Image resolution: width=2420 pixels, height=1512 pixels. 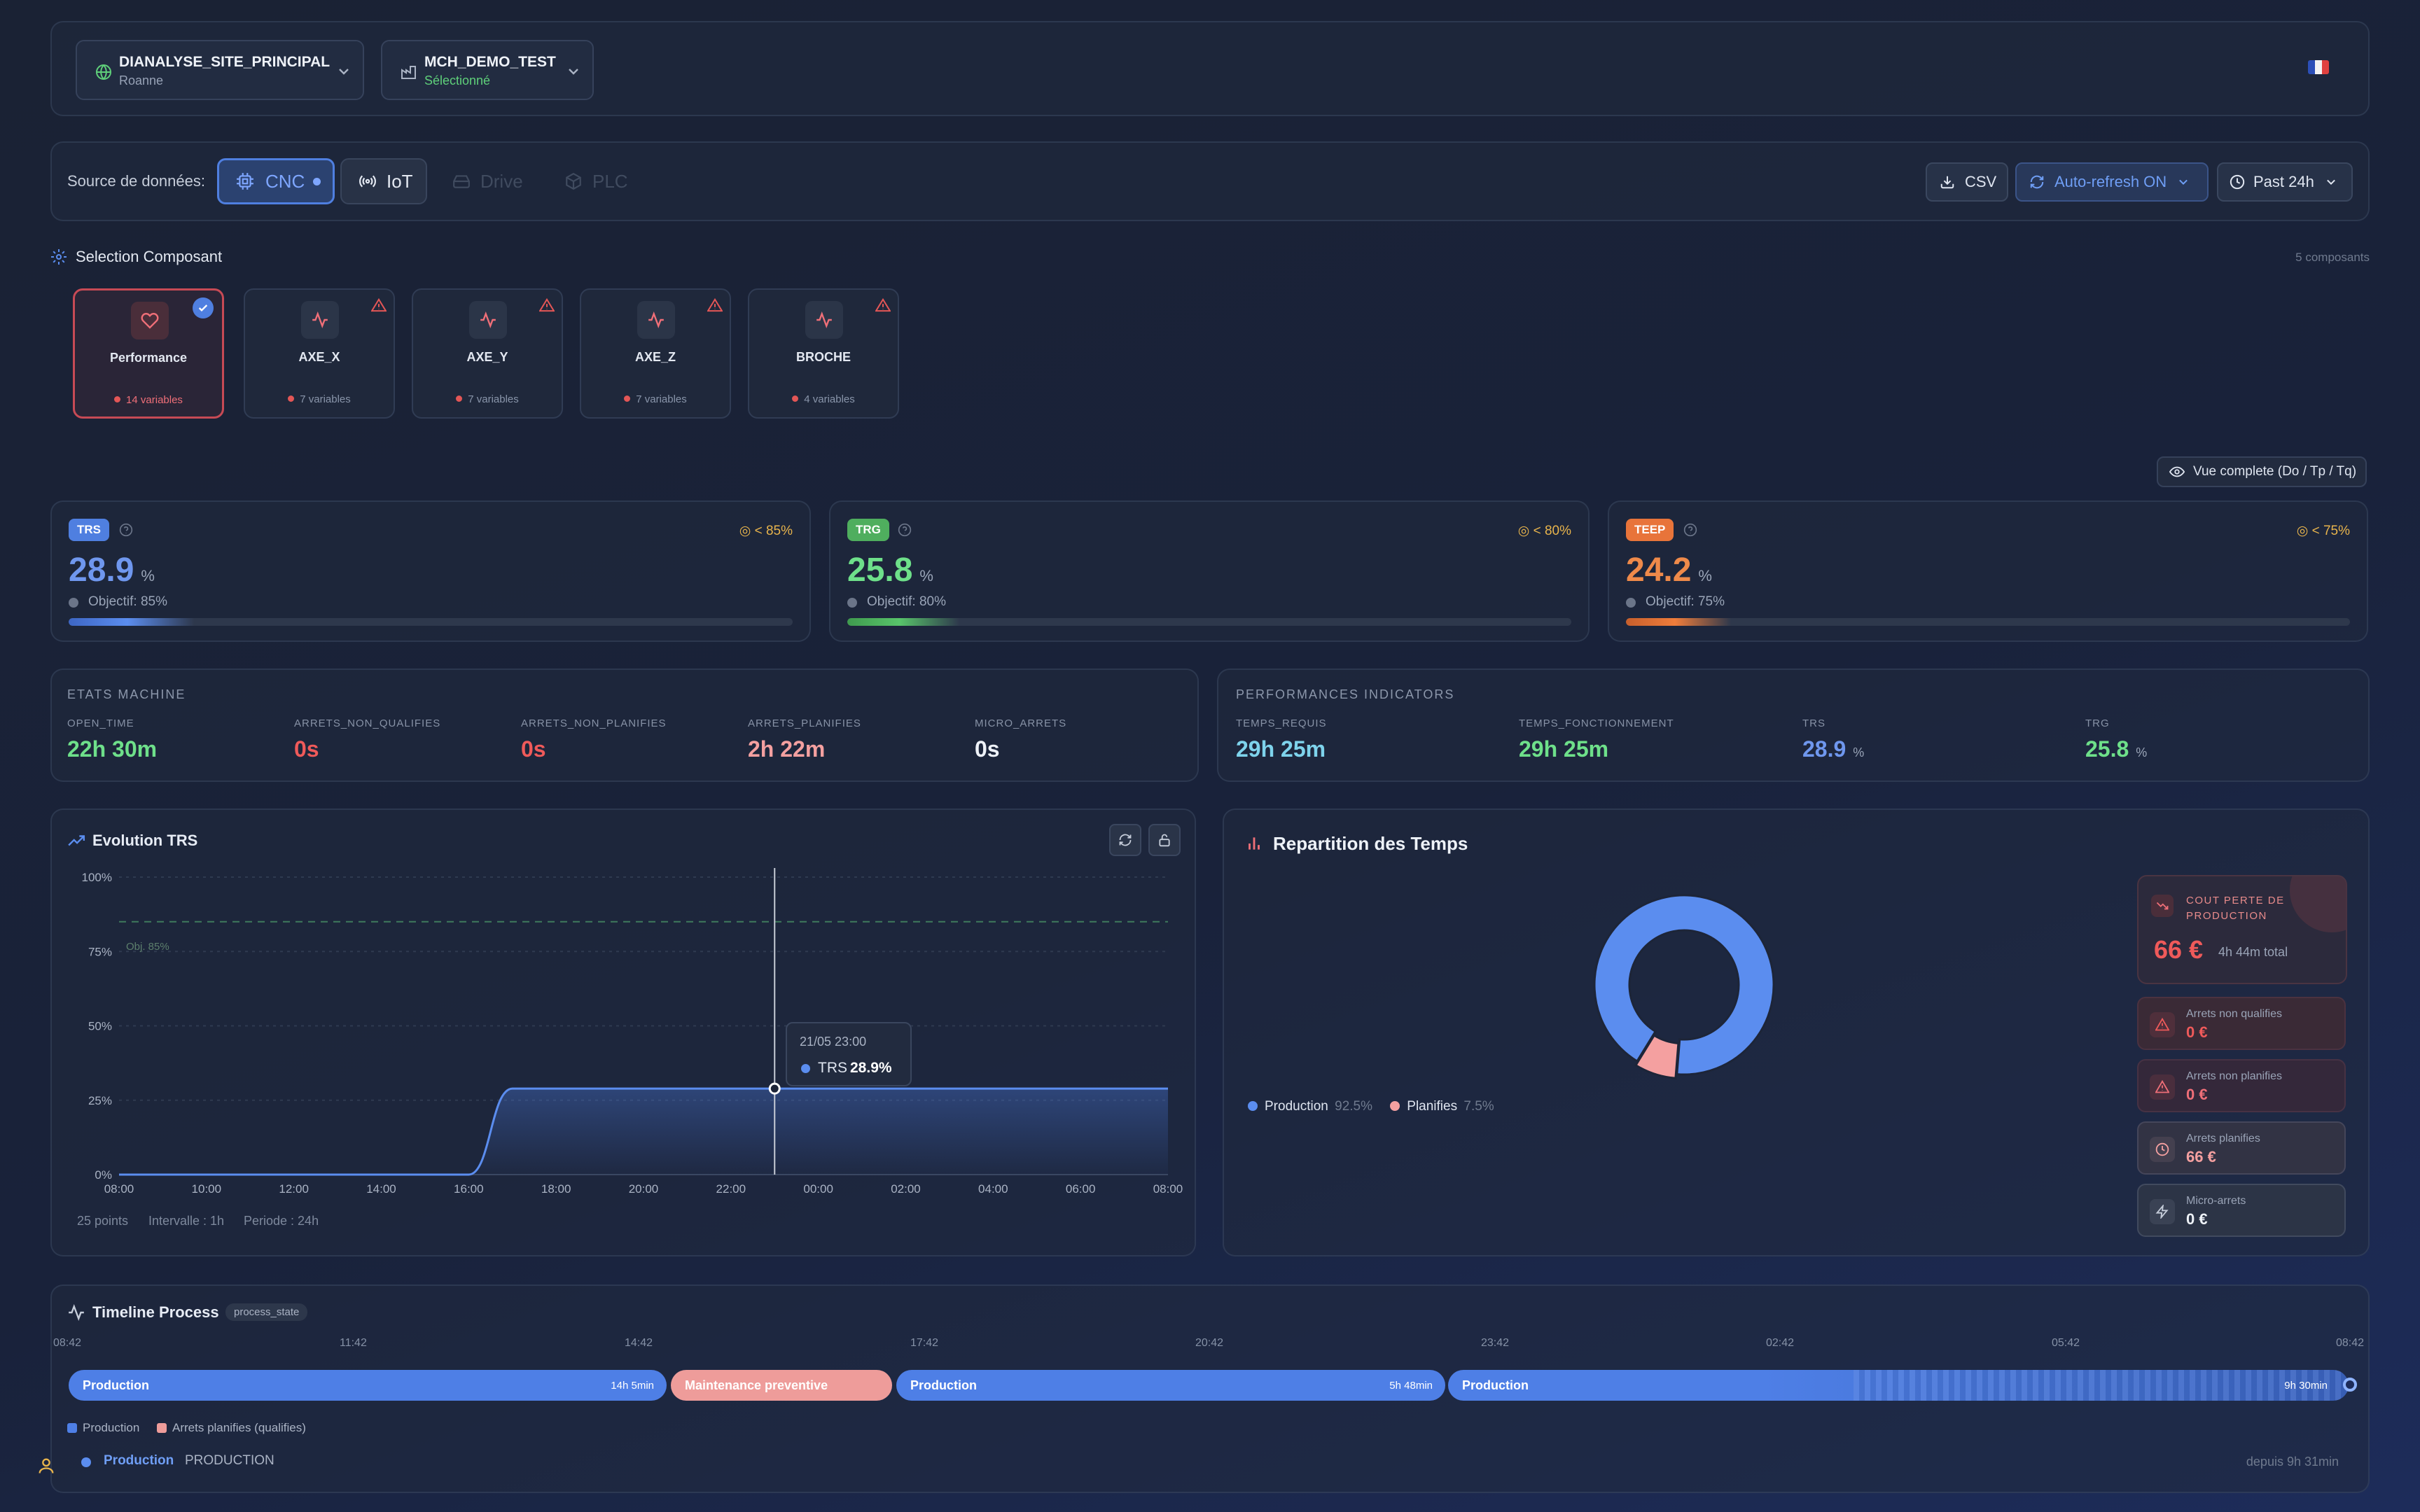 I want to click on site-selector: DIANALYSE_SITE_PRINCIPAL Roanne, so click(x=220, y=70).